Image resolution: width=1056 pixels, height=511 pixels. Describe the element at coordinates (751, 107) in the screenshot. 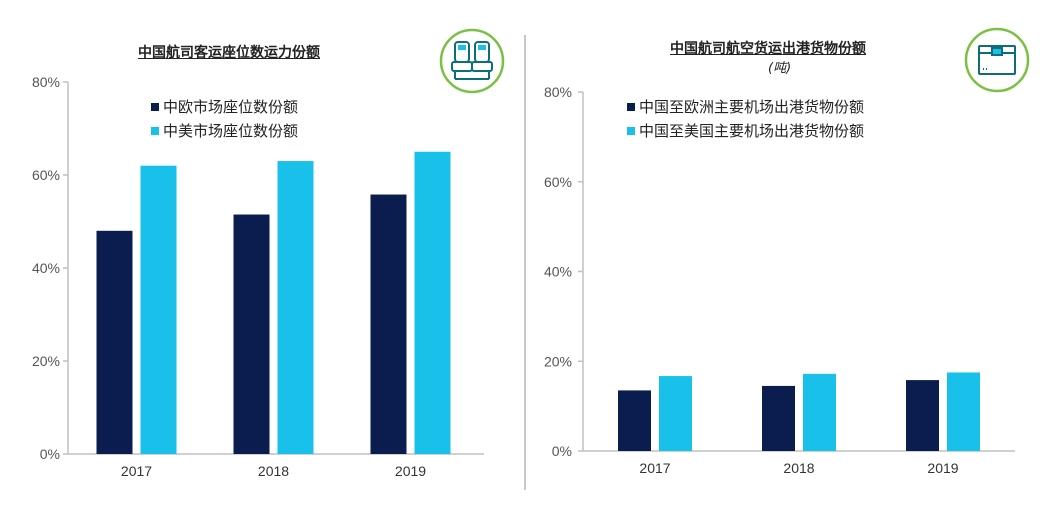

I see `legend-label: 中国至欧洲主要机场出港货物份额` at that location.